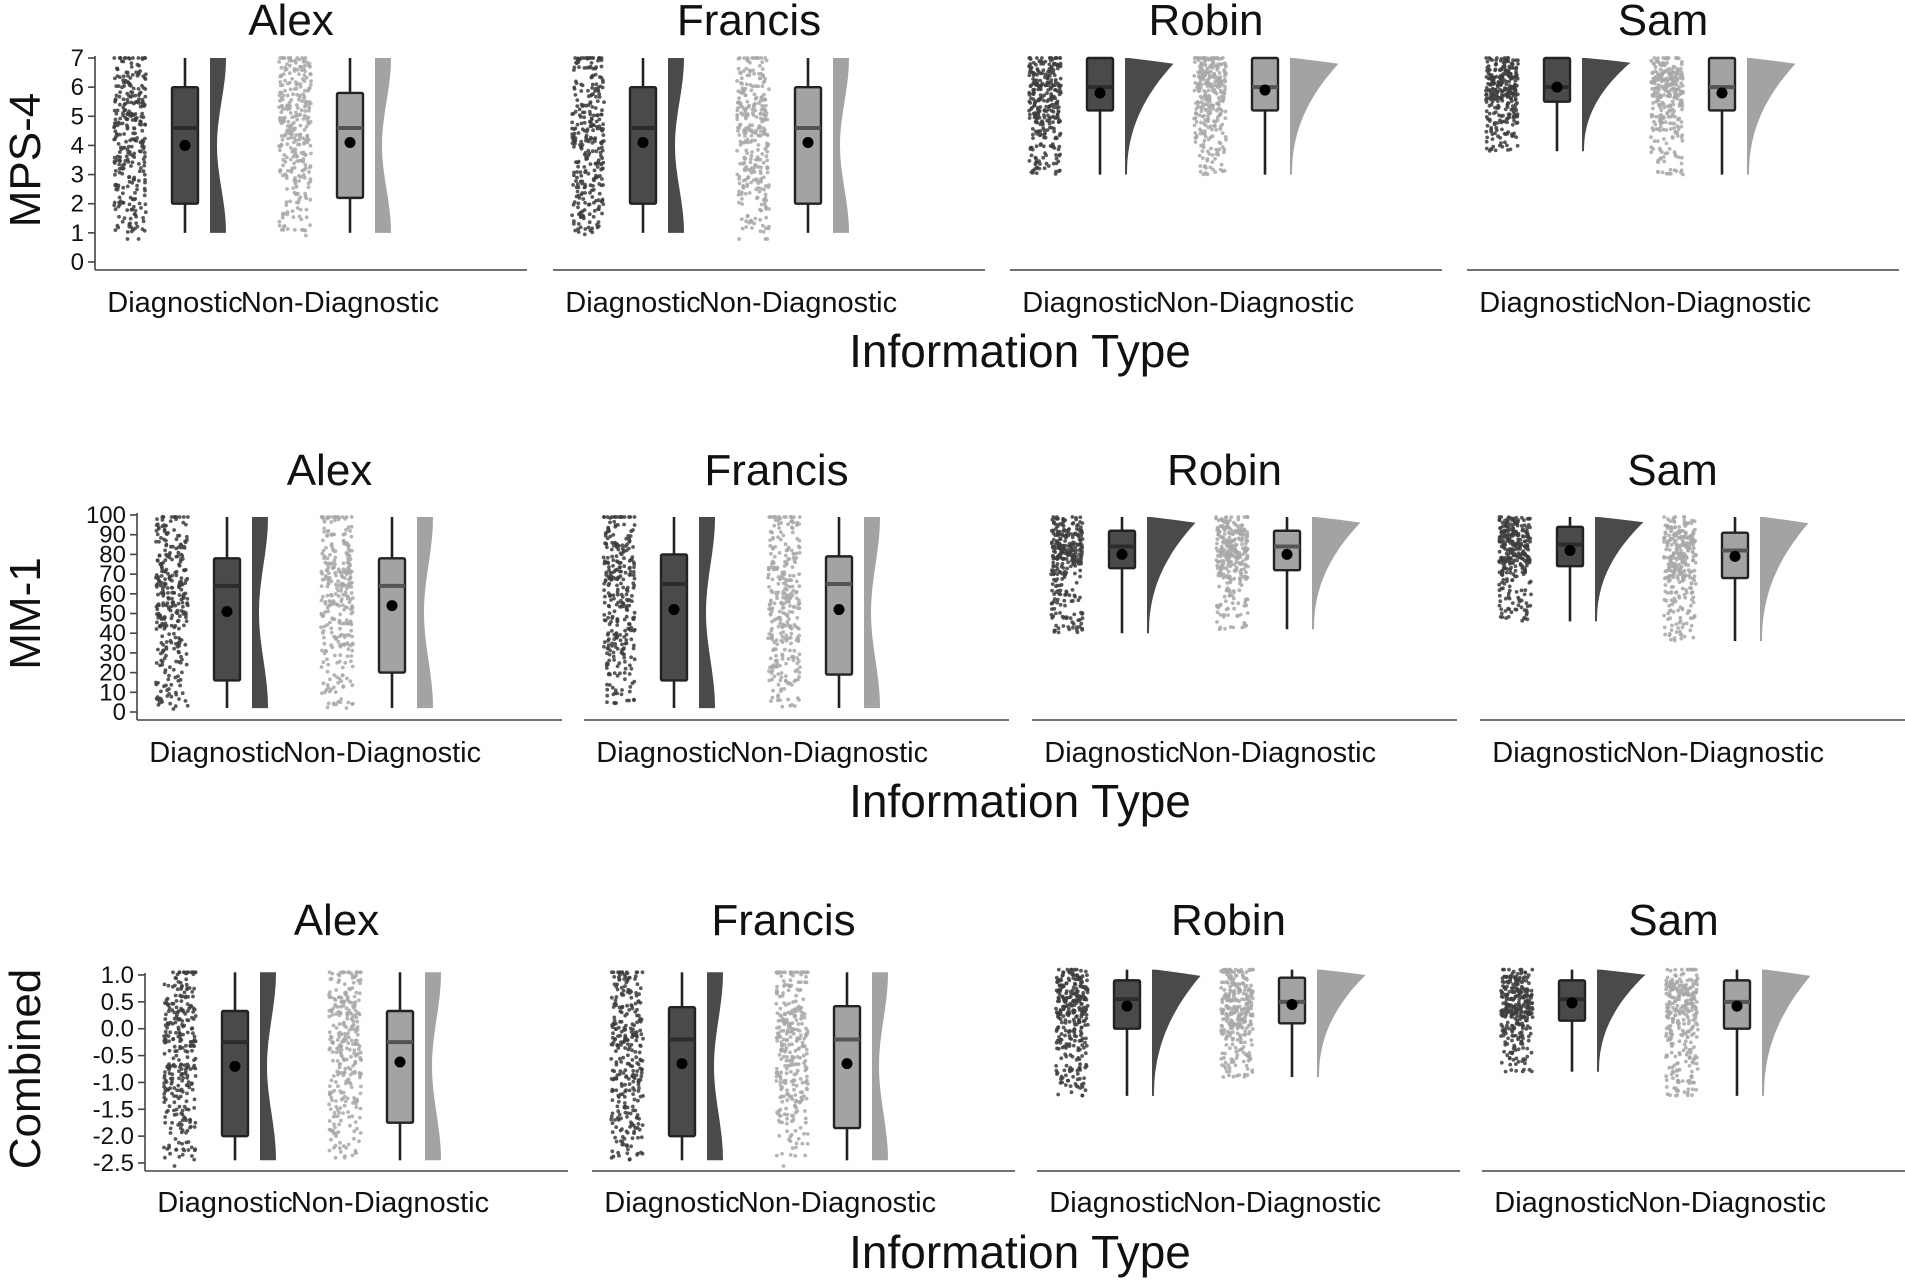 Image resolution: width=1905 pixels, height=1280 pixels. Describe the element at coordinates (291, 22) in the screenshot. I see `panel-title: Alex` at that location.